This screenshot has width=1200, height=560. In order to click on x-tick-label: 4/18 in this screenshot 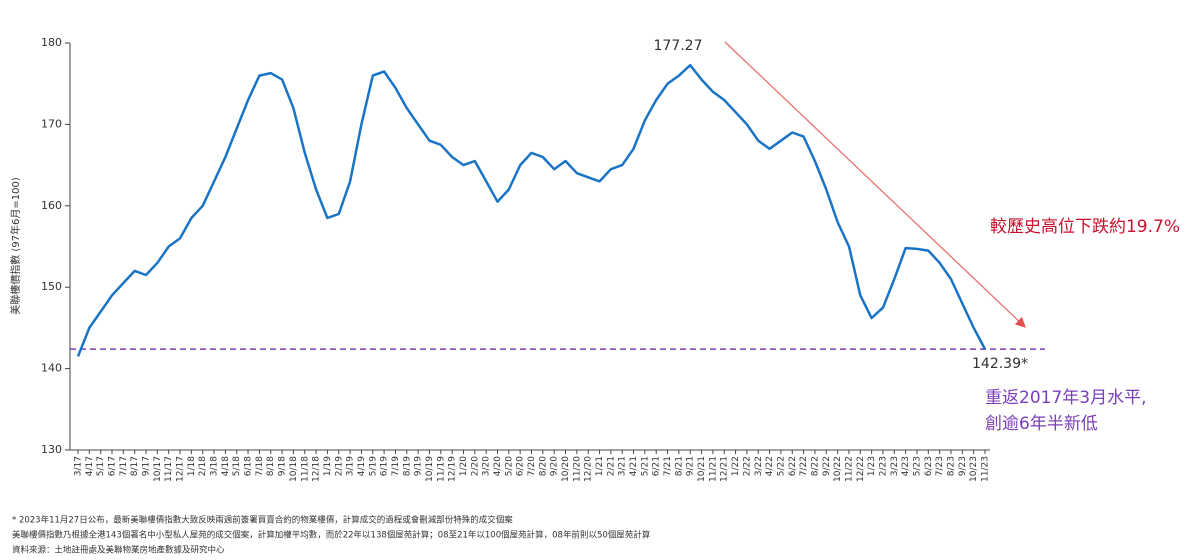, I will do `click(226, 466)`.